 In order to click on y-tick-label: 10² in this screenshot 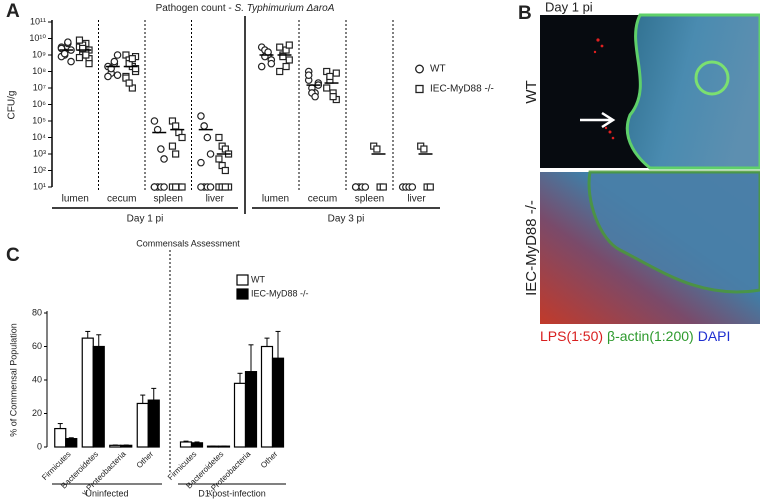, I will do `click(39, 170)`.